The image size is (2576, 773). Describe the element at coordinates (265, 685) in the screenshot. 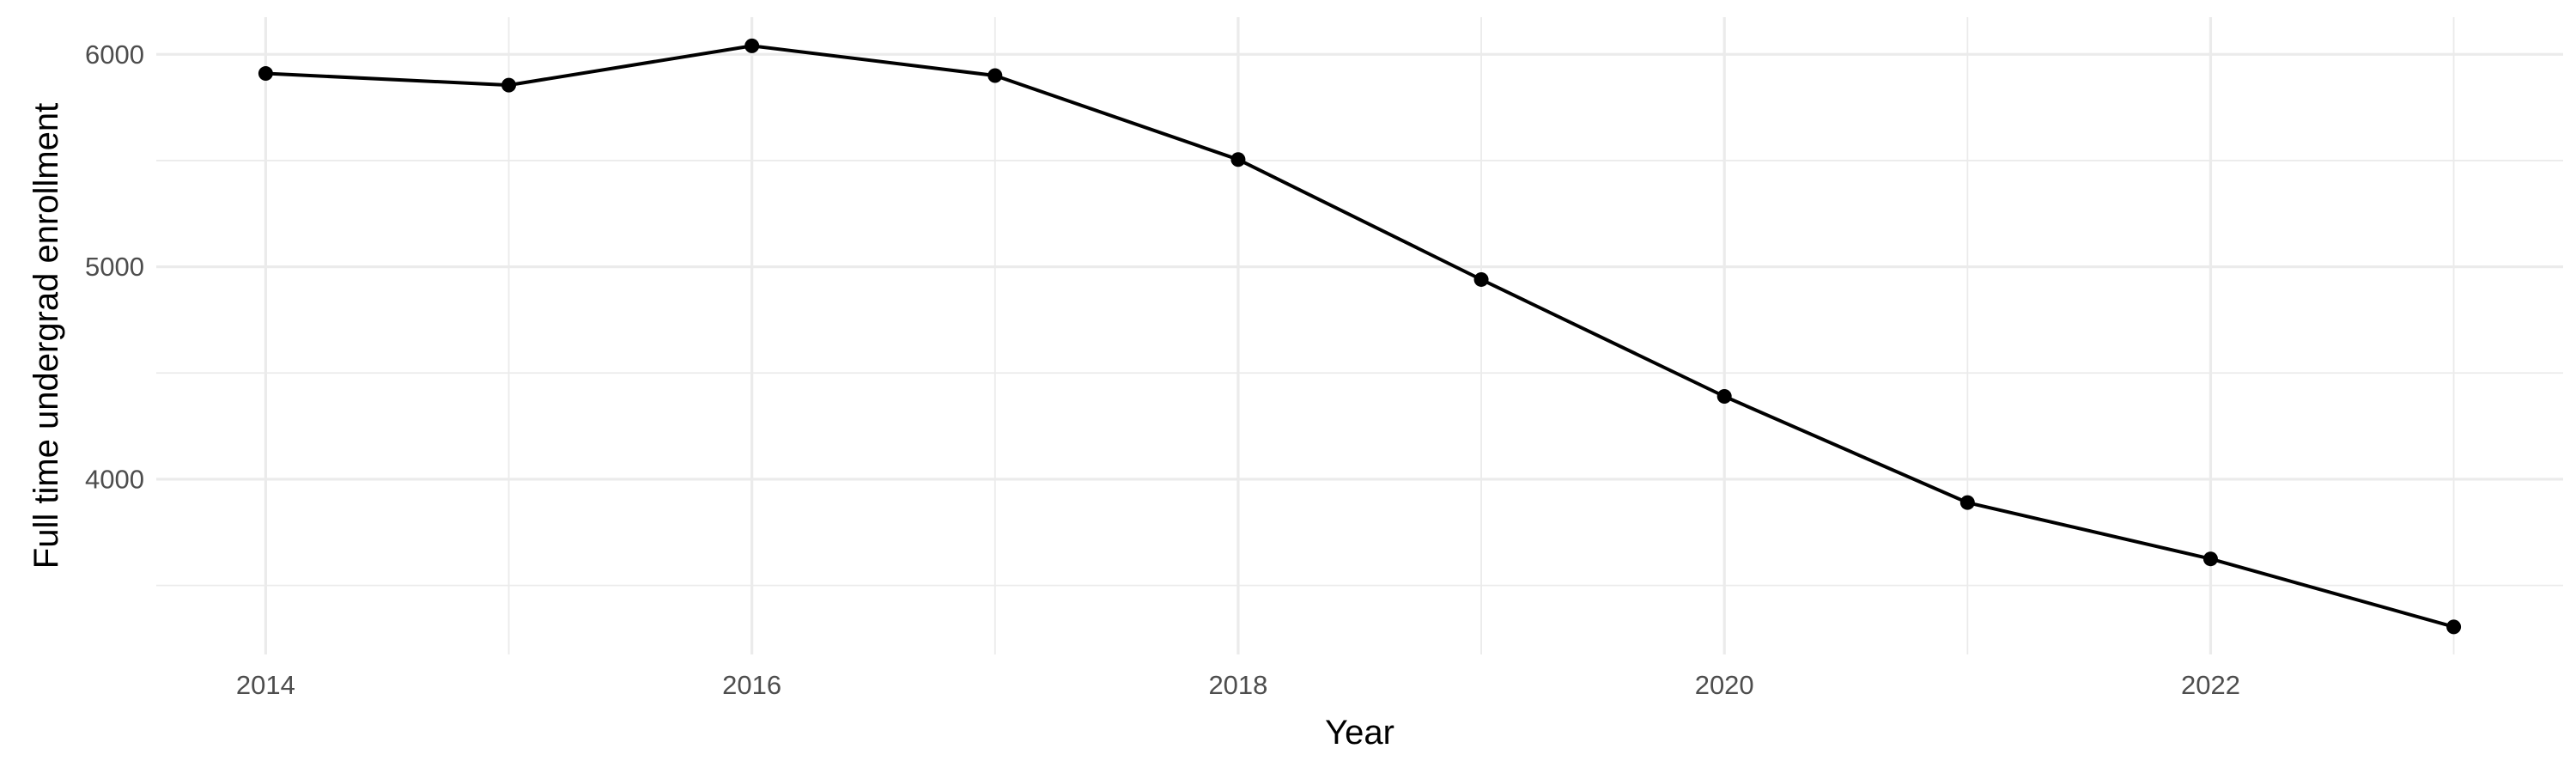

I see `x-tick-label: 2014` at that location.